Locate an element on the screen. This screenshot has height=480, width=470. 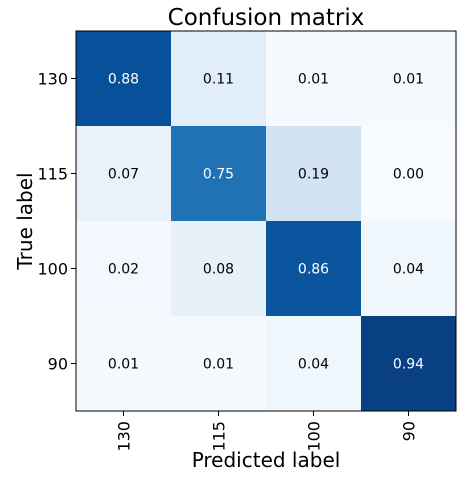
cell-value-2-3: 0.04 is located at coordinates (408, 270).